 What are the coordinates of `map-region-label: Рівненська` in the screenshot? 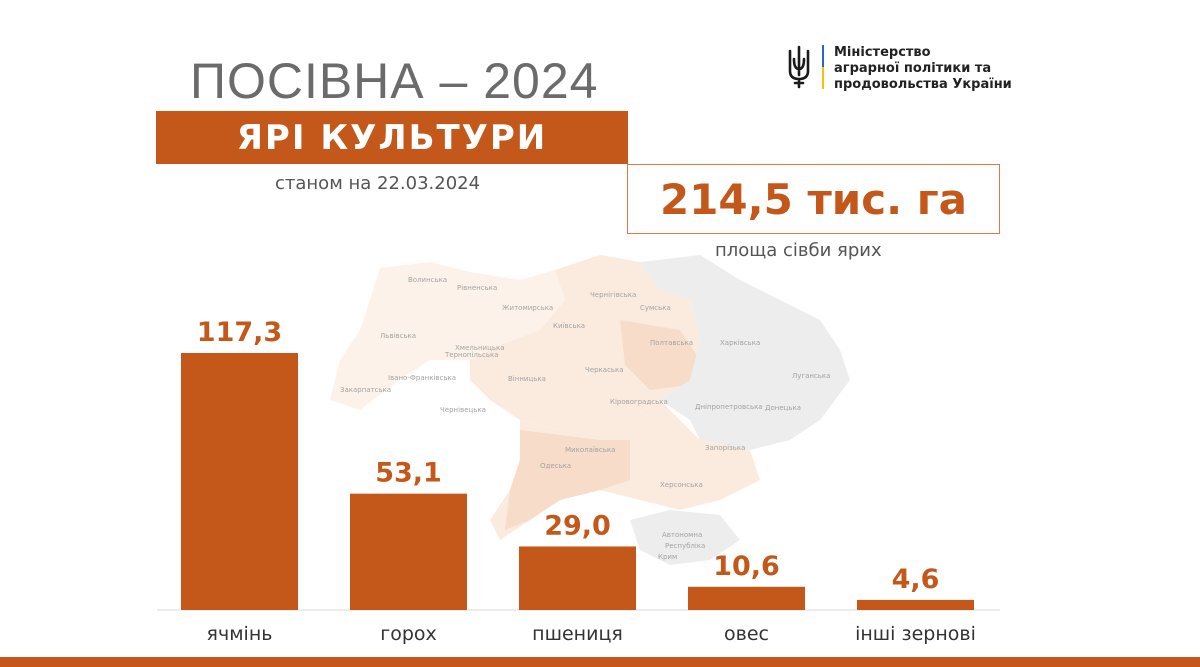 It's located at (477, 288).